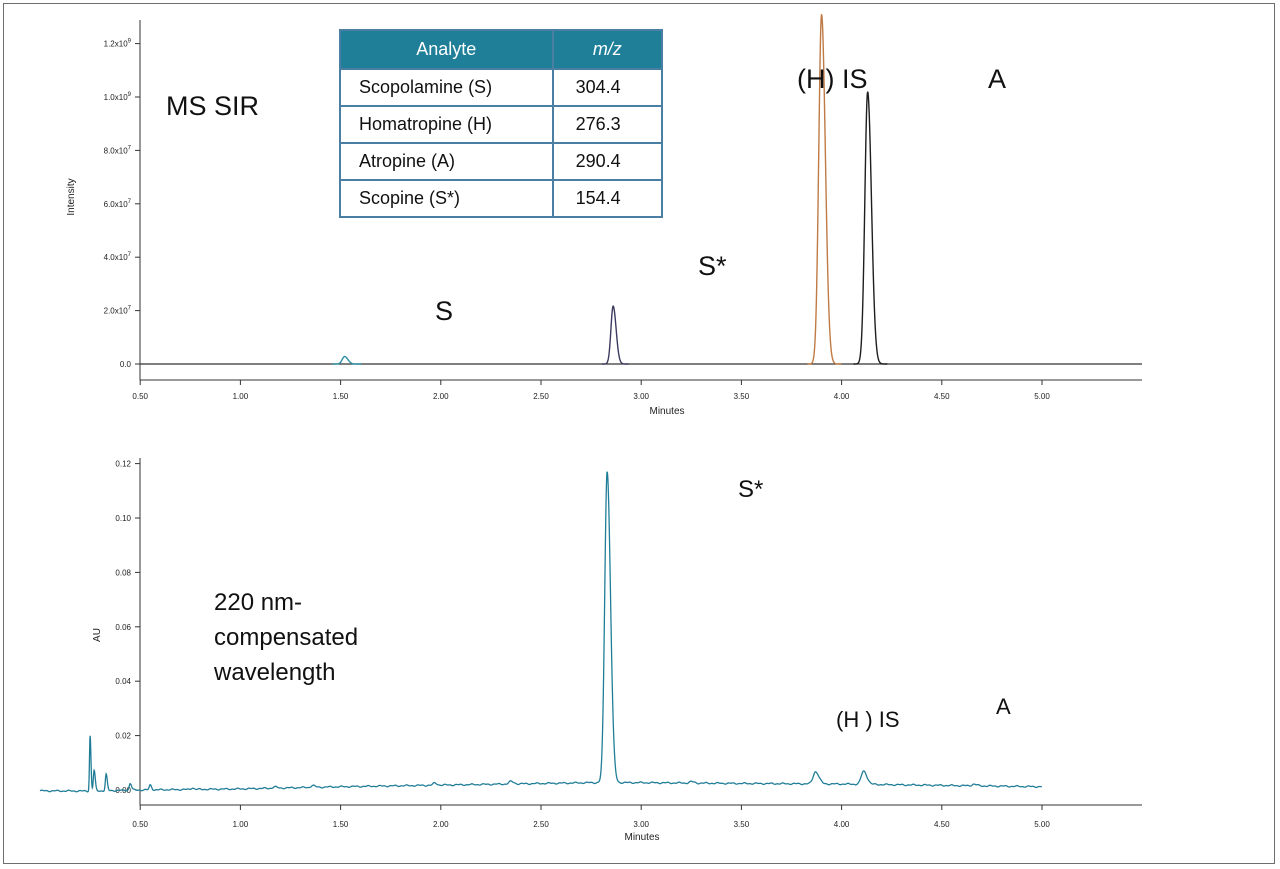 The image size is (1280, 869). I want to click on top-x-tick-label: 2.50, so click(541, 396).